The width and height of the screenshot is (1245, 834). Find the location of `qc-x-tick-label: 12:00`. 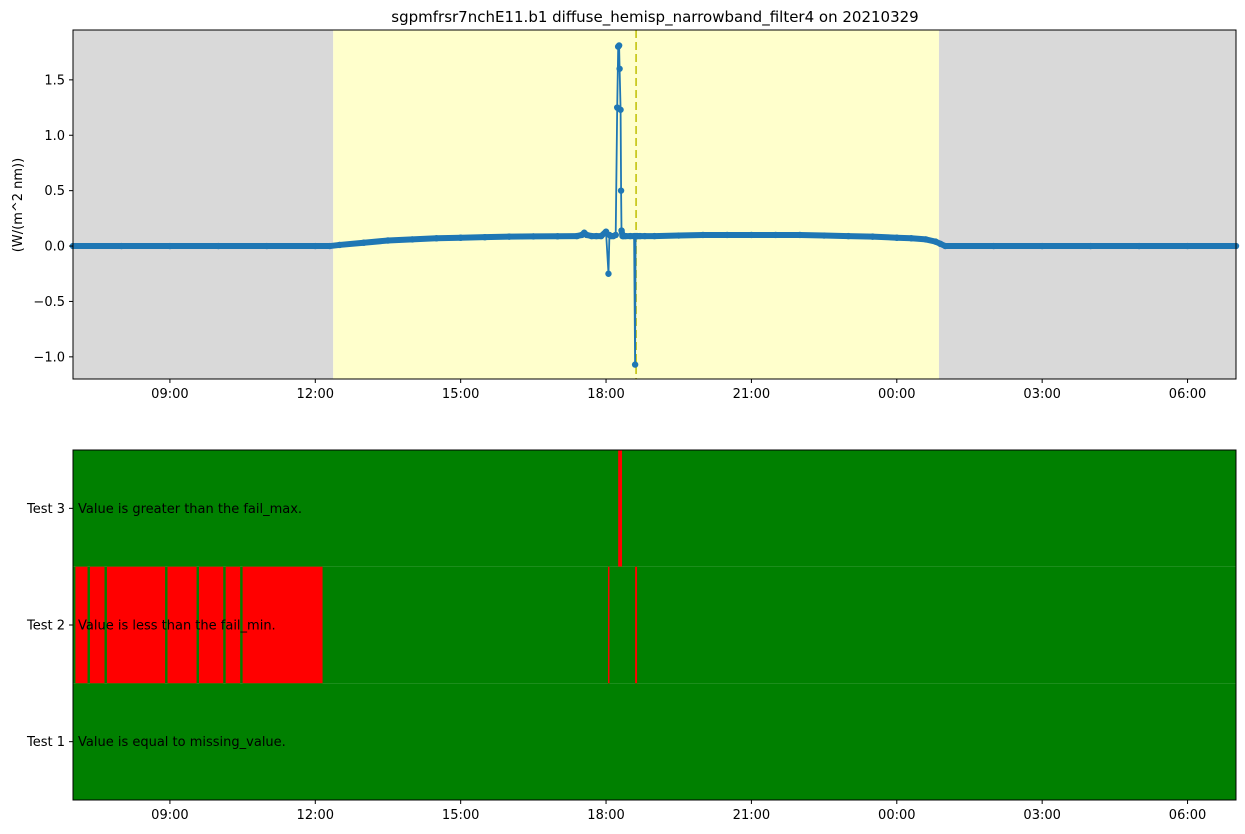

qc-x-tick-label: 12:00 is located at coordinates (315, 815).